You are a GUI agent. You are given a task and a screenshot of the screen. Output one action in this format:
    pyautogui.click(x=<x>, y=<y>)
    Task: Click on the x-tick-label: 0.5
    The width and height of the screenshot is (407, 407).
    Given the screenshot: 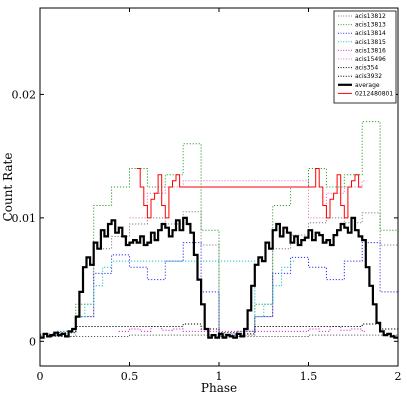 What is the action you would take?
    pyautogui.click(x=130, y=376)
    